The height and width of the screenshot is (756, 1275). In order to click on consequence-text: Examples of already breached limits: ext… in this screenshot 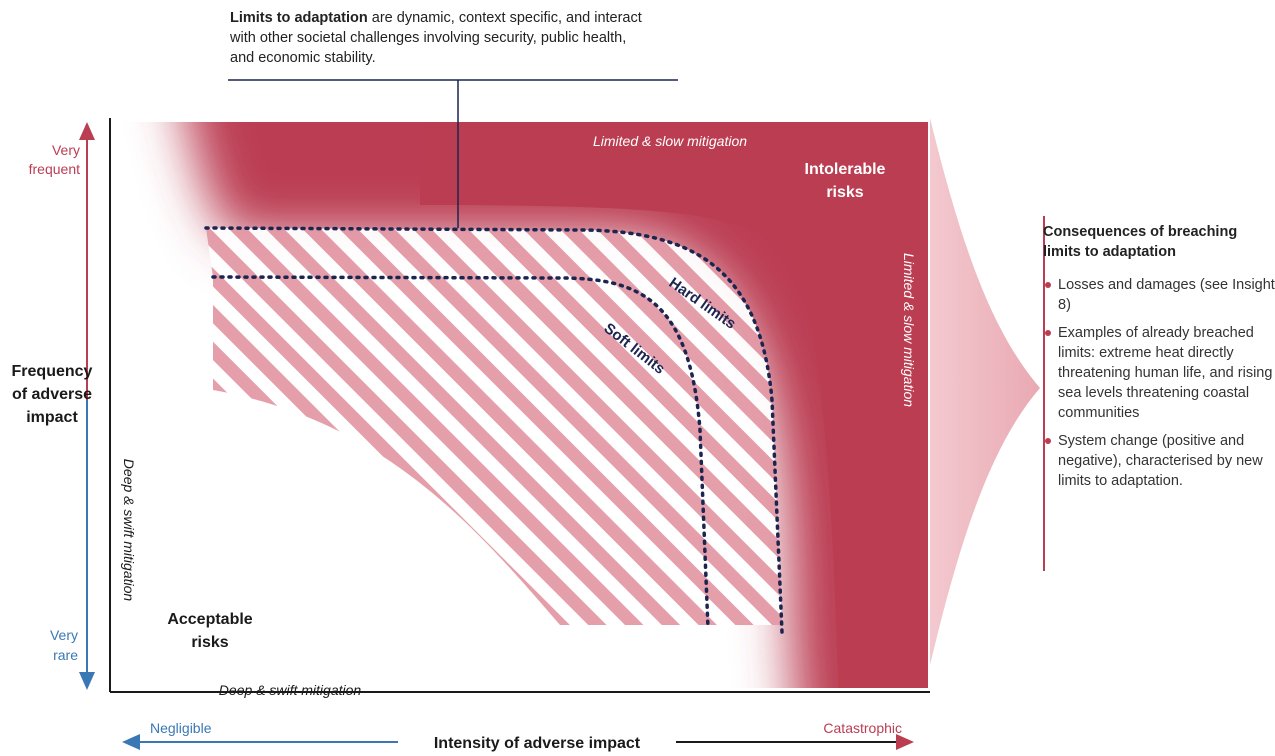, I will do `click(1165, 373)`.